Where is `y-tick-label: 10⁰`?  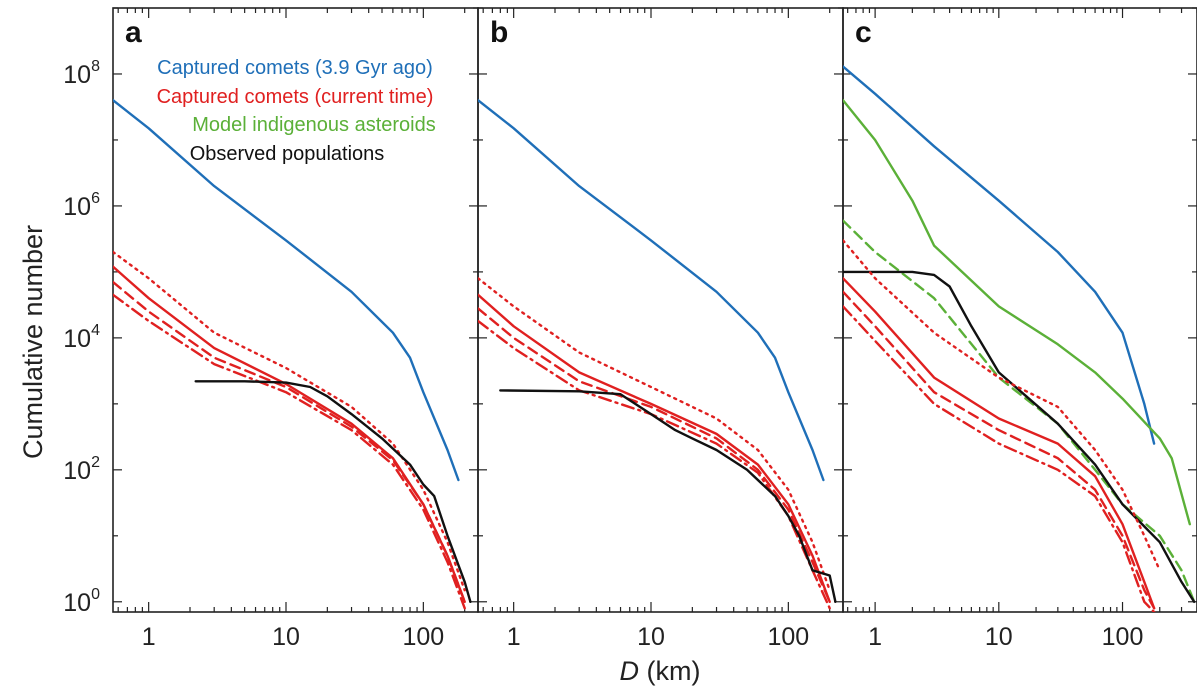 y-tick-label: 10⁰ is located at coordinates (81, 601).